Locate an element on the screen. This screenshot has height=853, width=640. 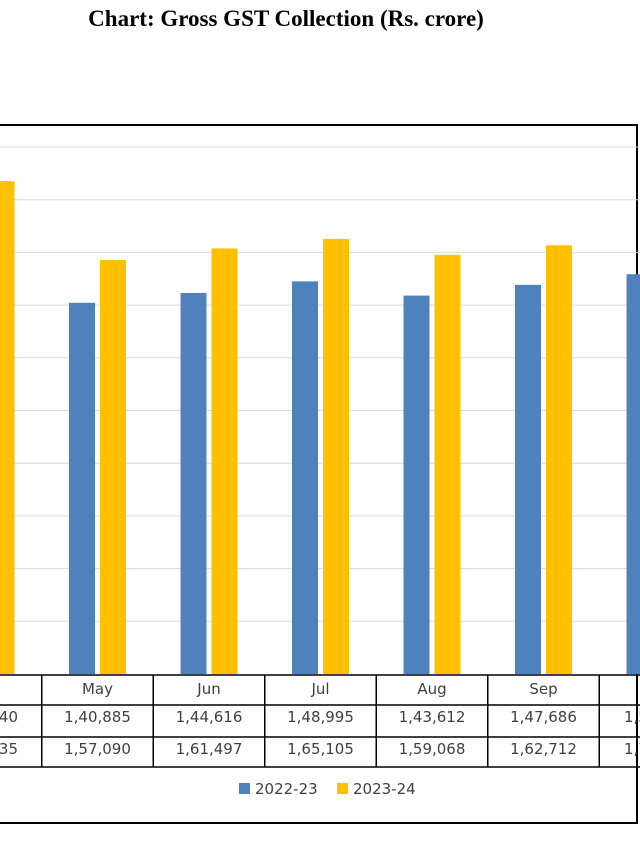
table-header-Jul: Jul is located at coordinates (319, 689).